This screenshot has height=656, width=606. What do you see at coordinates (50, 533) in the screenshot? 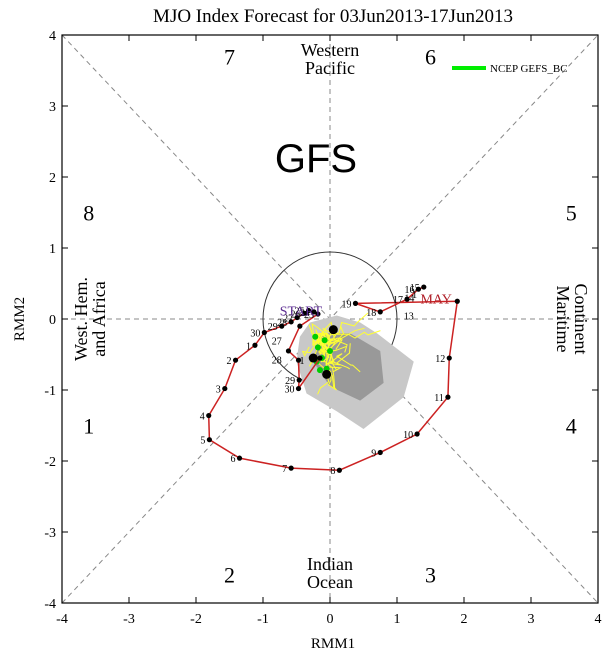
I see `y-tick-label: -3` at bounding box center [50, 533].